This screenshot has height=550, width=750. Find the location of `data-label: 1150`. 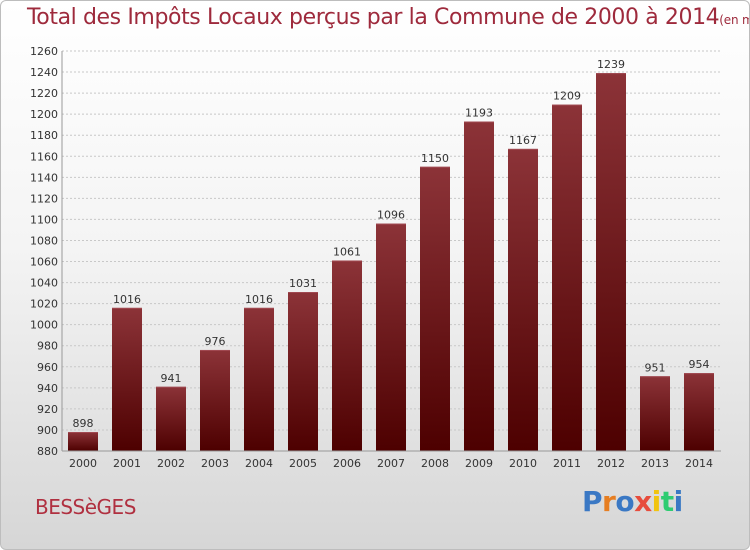

data-label: 1150 is located at coordinates (435, 158).